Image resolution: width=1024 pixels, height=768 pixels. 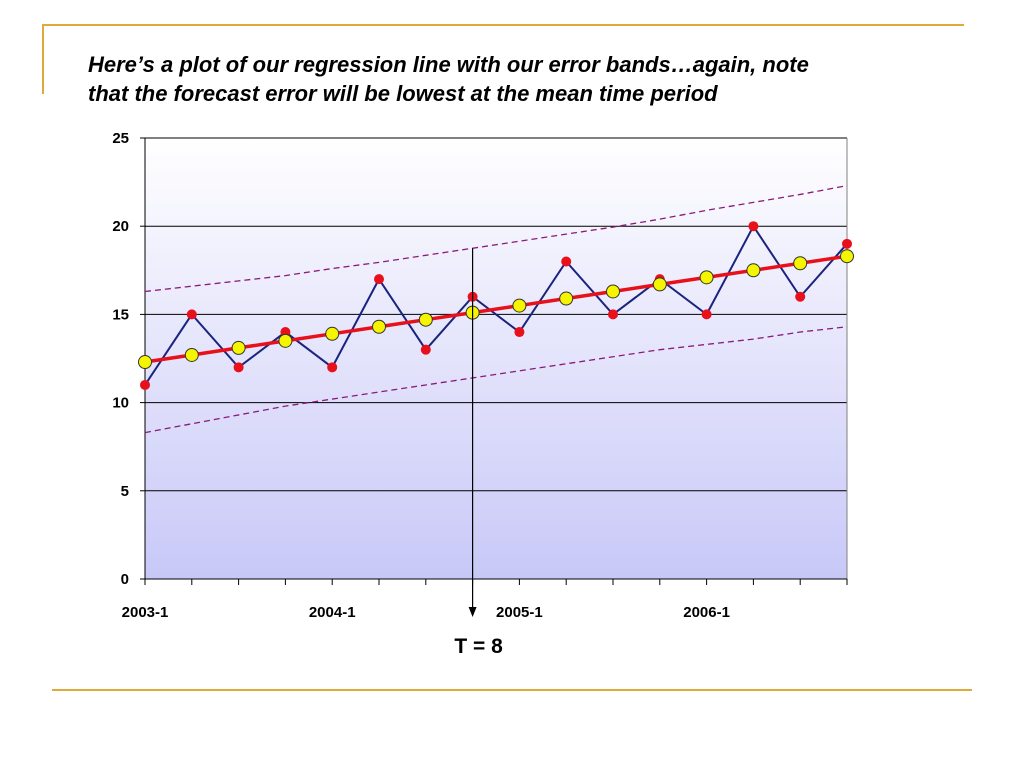 I want to click on x-tick-label: 2003-1, so click(x=145, y=612).